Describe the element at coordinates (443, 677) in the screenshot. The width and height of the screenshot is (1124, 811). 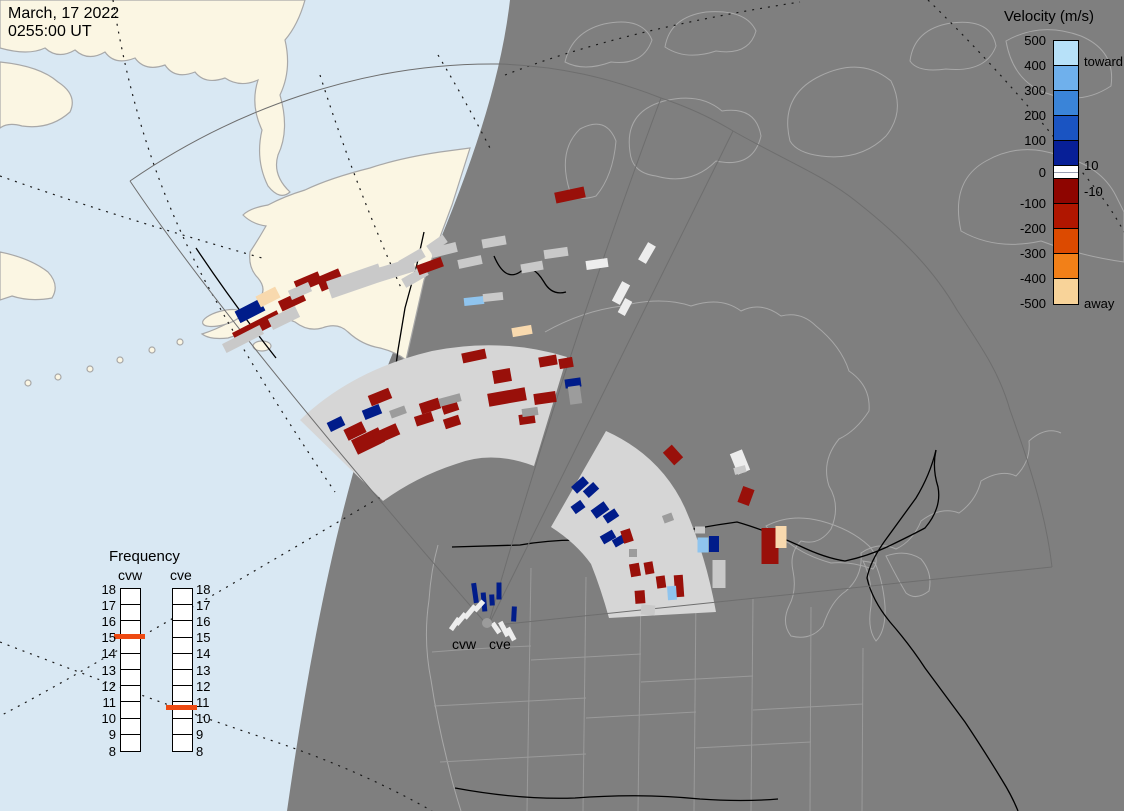
I see `coastline-us-west` at that location.